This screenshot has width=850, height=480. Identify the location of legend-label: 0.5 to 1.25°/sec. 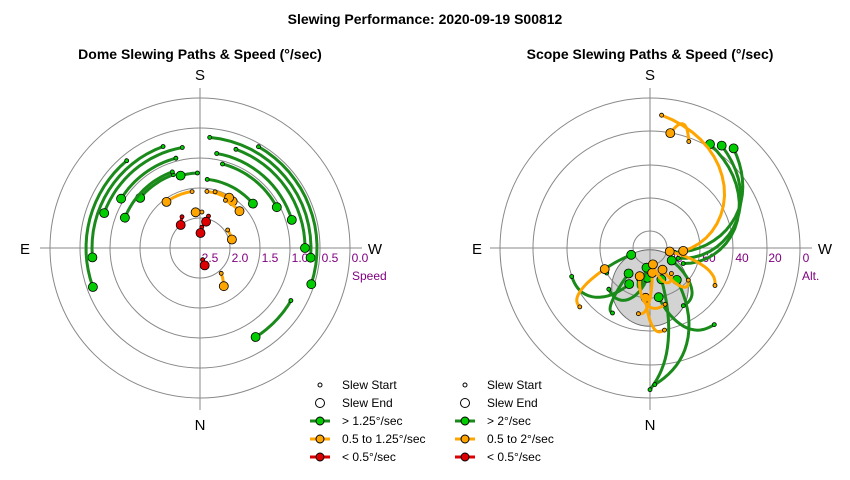
(384, 439).